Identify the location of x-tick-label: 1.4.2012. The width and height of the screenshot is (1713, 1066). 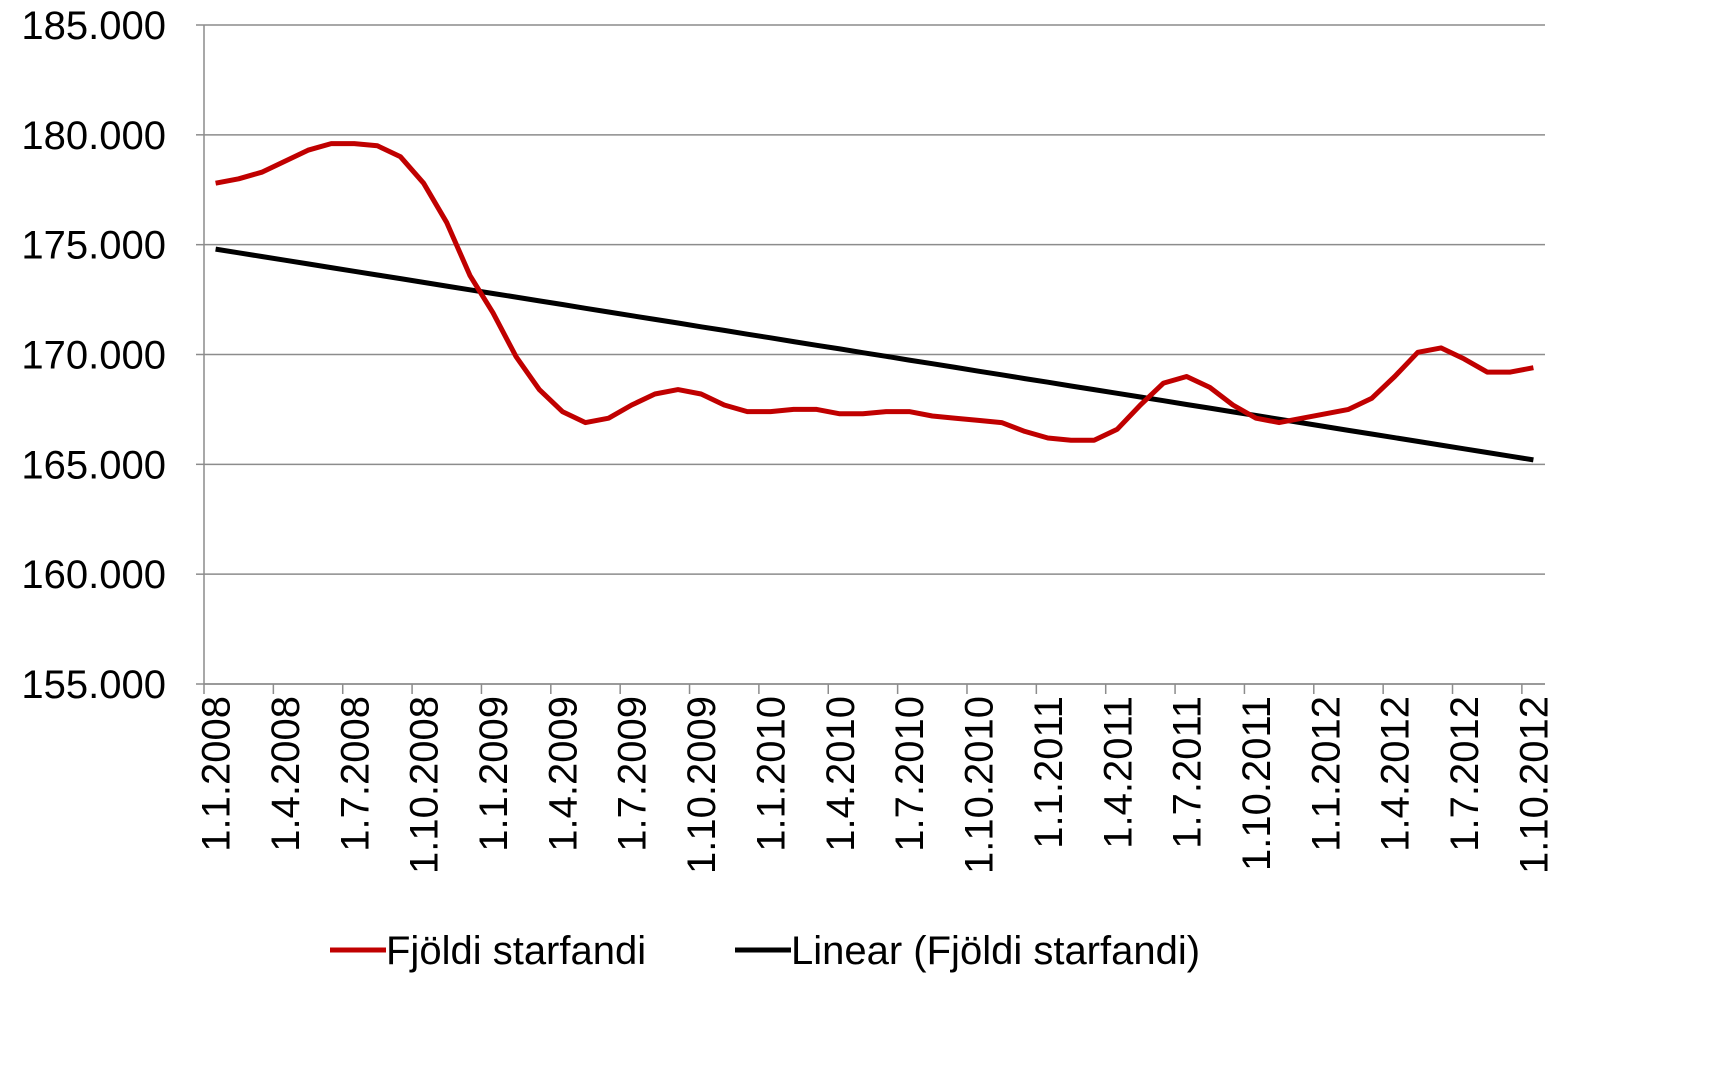
(1396, 774).